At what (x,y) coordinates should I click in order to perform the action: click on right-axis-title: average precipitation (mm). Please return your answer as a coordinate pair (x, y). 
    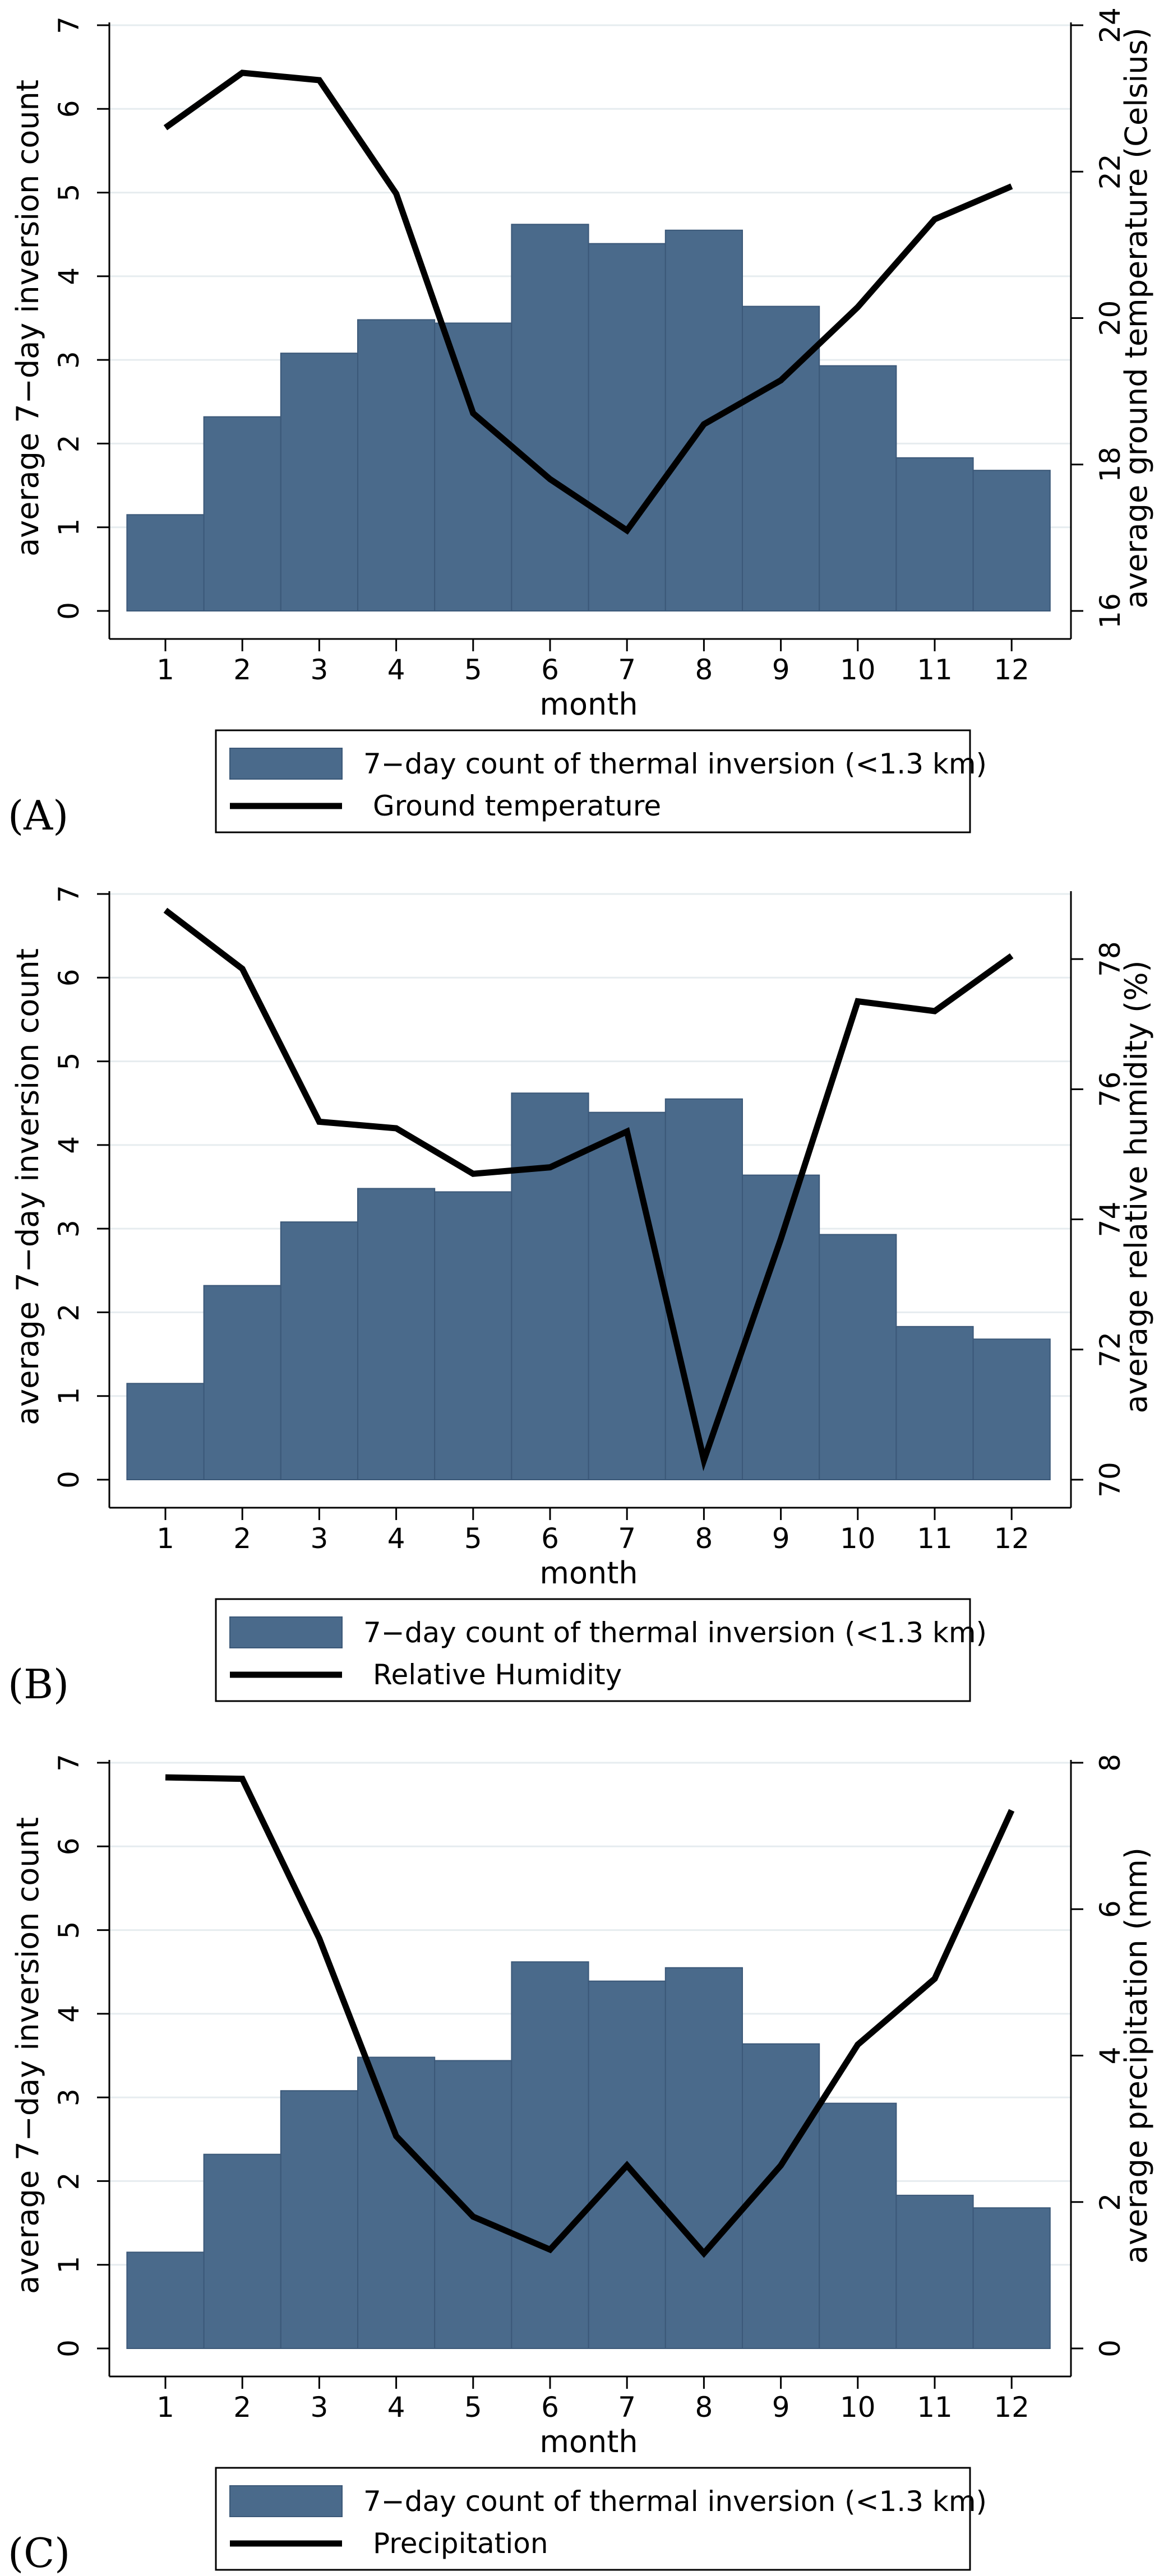
    Looking at the image, I should click on (1136, 2055).